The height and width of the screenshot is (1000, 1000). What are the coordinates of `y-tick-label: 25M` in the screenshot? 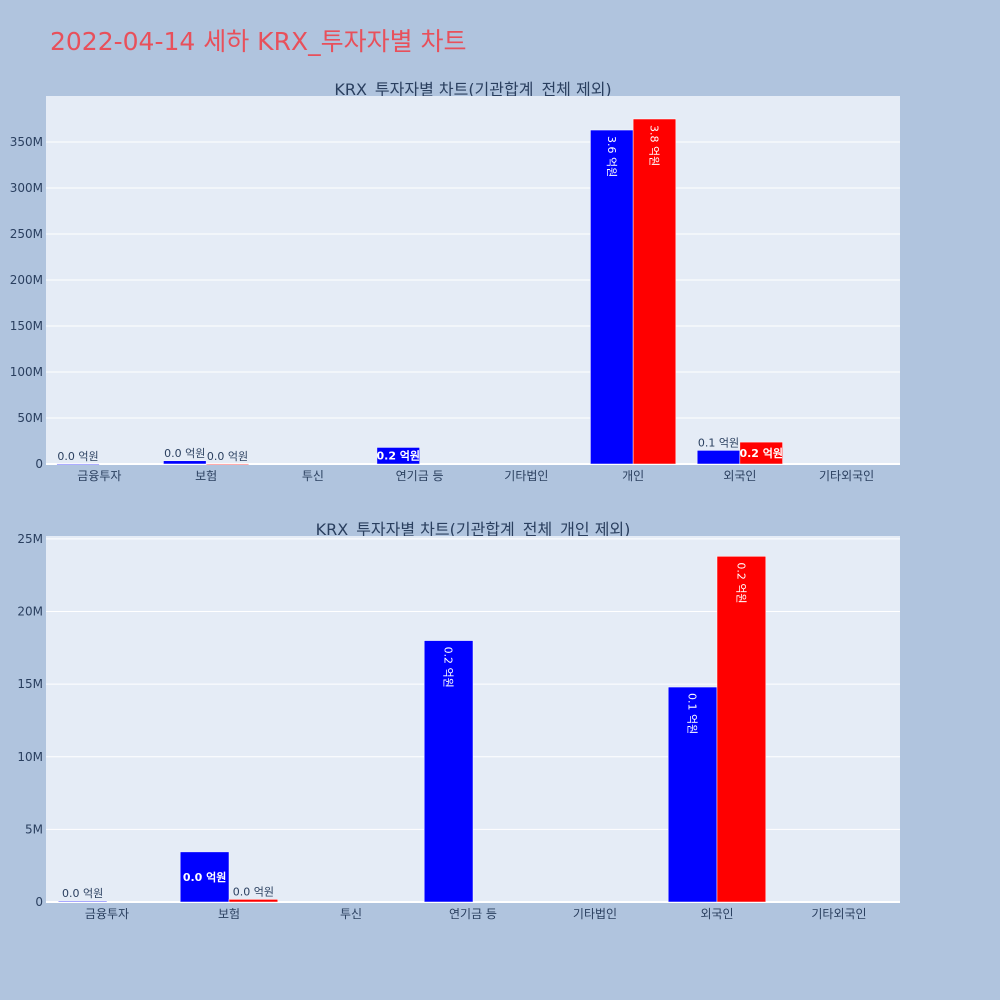 It's located at (30, 539).